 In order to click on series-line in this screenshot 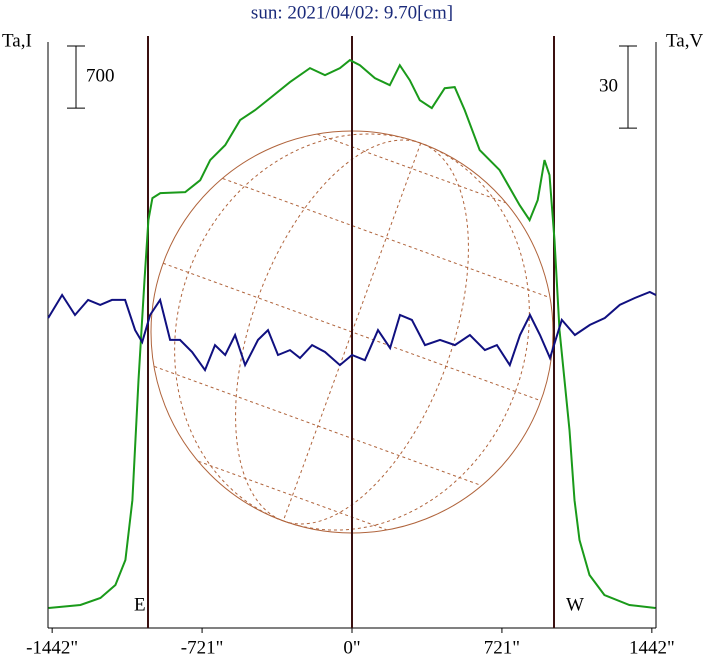, I will do `click(352, 331)`.